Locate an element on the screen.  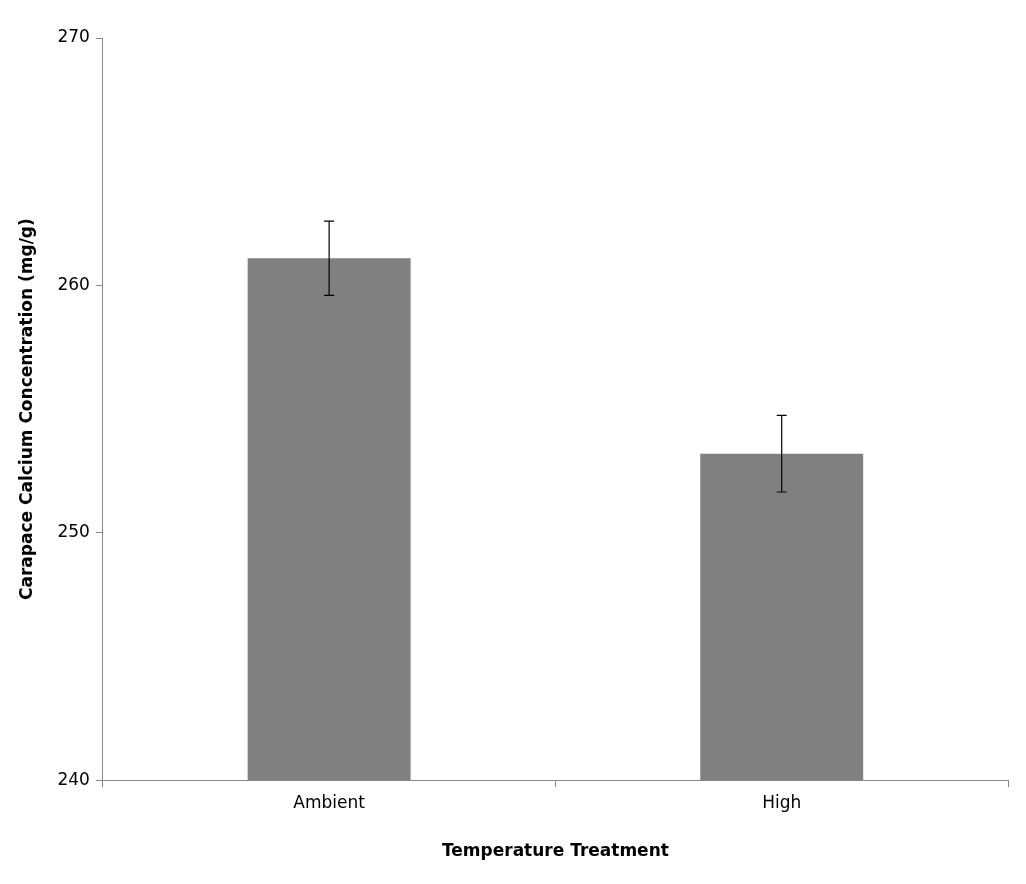
y-tick-label: 270 is located at coordinates (73, 36).